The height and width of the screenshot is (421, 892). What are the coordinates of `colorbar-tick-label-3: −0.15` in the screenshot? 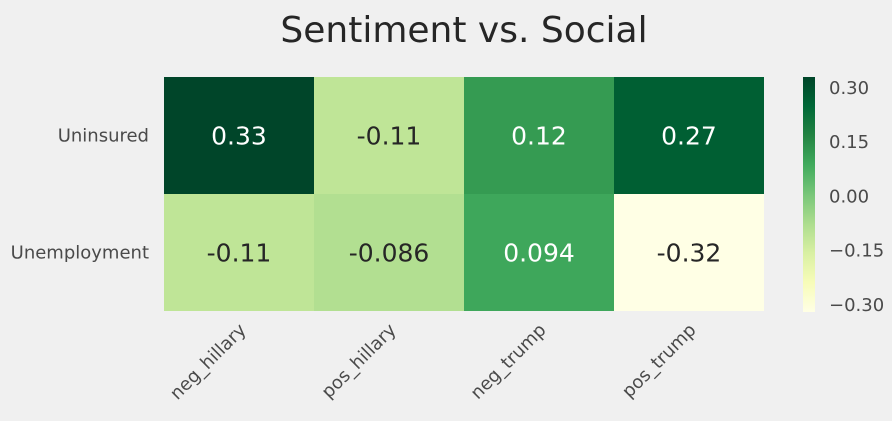 It's located at (856, 251).